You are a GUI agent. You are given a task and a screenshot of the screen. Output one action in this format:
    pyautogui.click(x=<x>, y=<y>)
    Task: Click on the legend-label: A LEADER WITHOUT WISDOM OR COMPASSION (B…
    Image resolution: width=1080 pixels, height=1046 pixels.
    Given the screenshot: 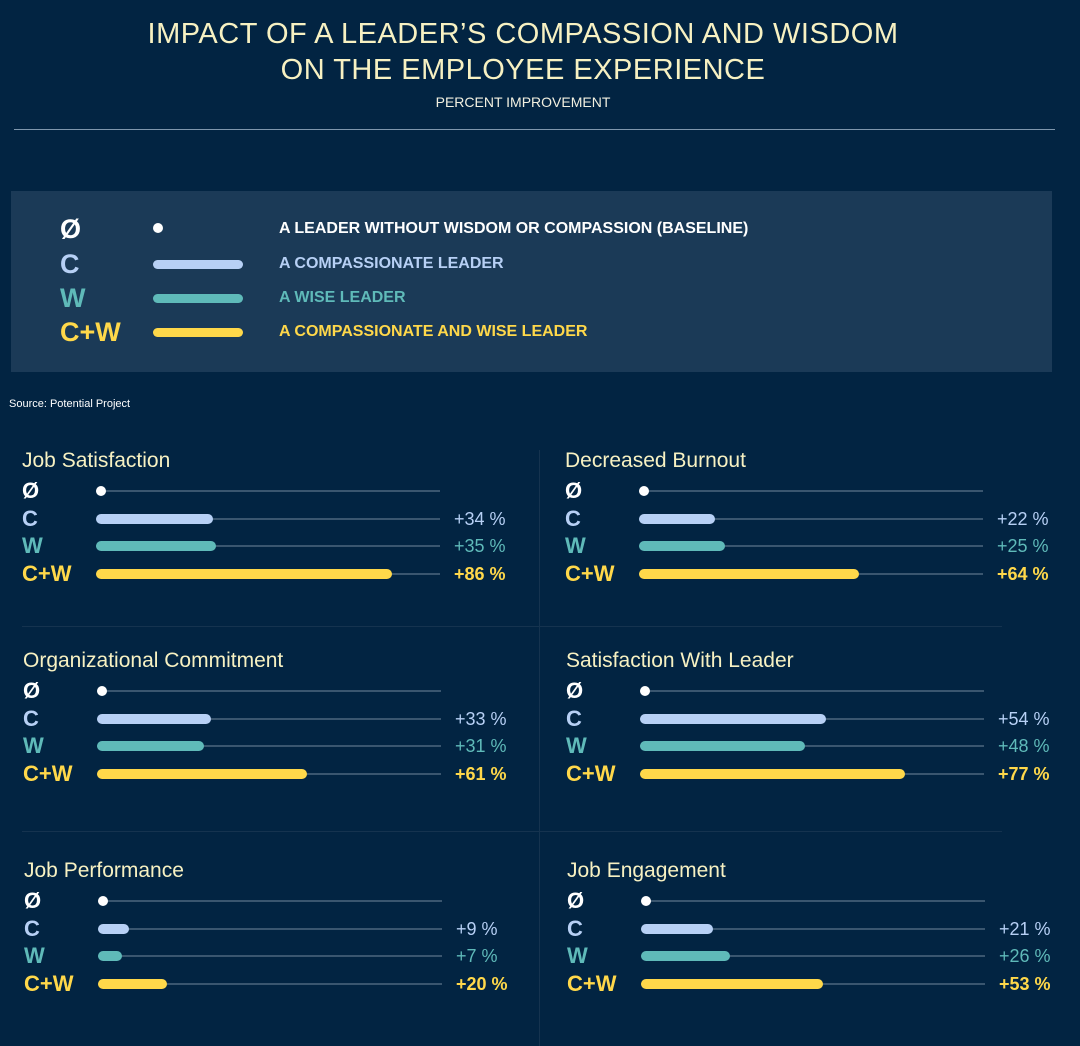 What is the action you would take?
    pyautogui.click(x=514, y=228)
    